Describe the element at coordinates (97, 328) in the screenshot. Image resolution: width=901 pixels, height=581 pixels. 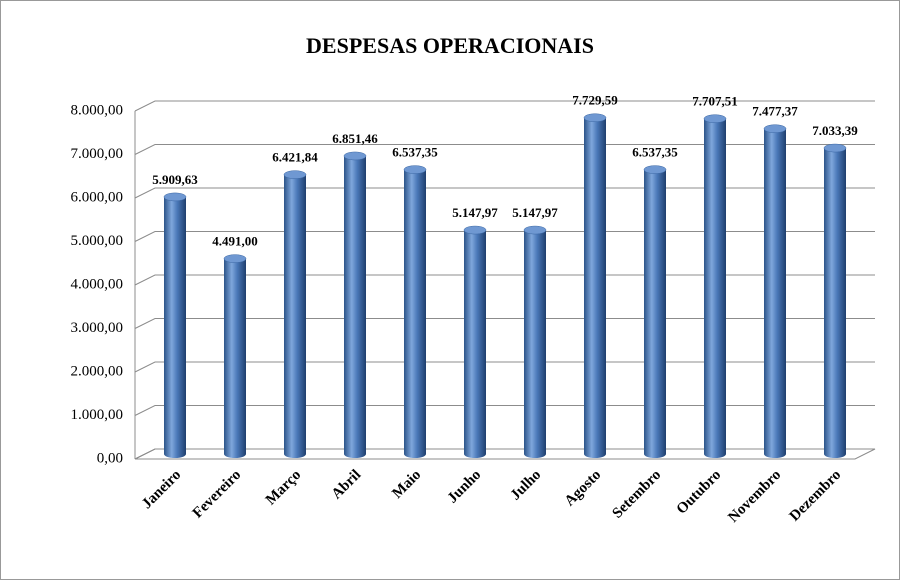
I see `y-tick-label: 3.000,00` at that location.